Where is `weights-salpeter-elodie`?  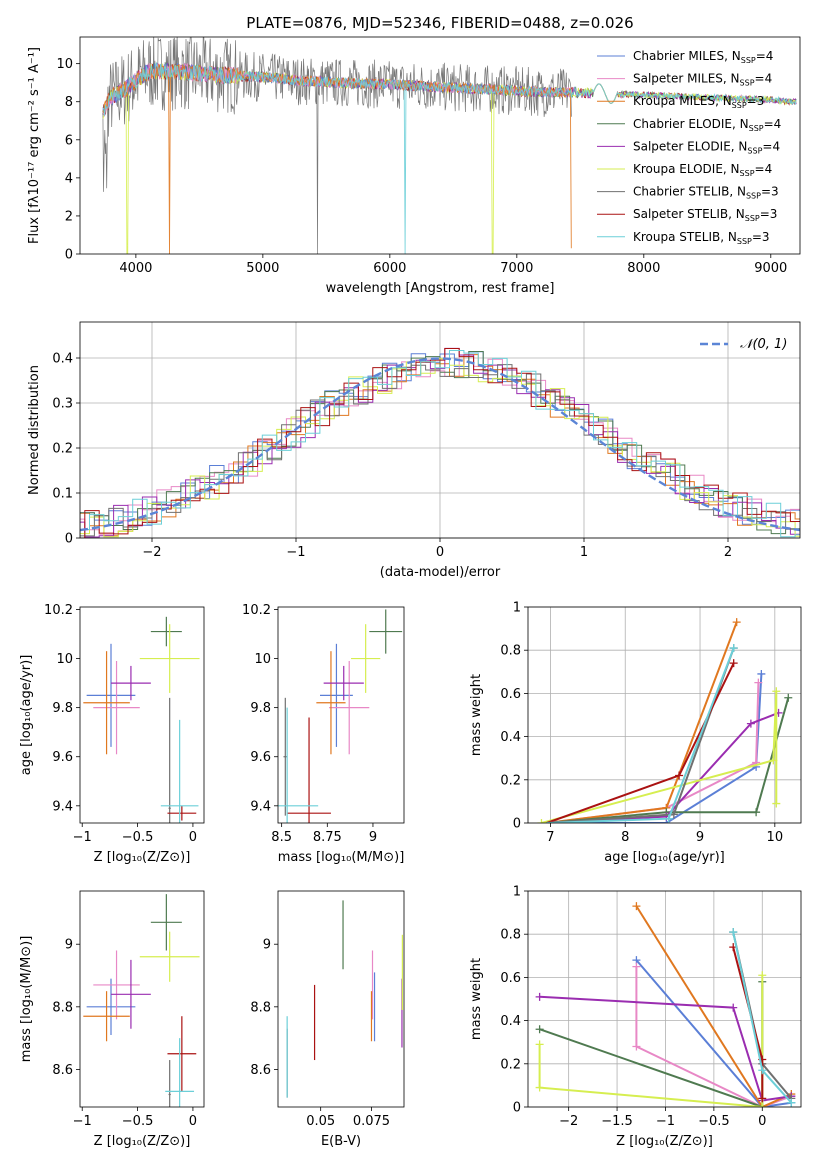 weights-salpeter-elodie is located at coordinates (665, 1048).